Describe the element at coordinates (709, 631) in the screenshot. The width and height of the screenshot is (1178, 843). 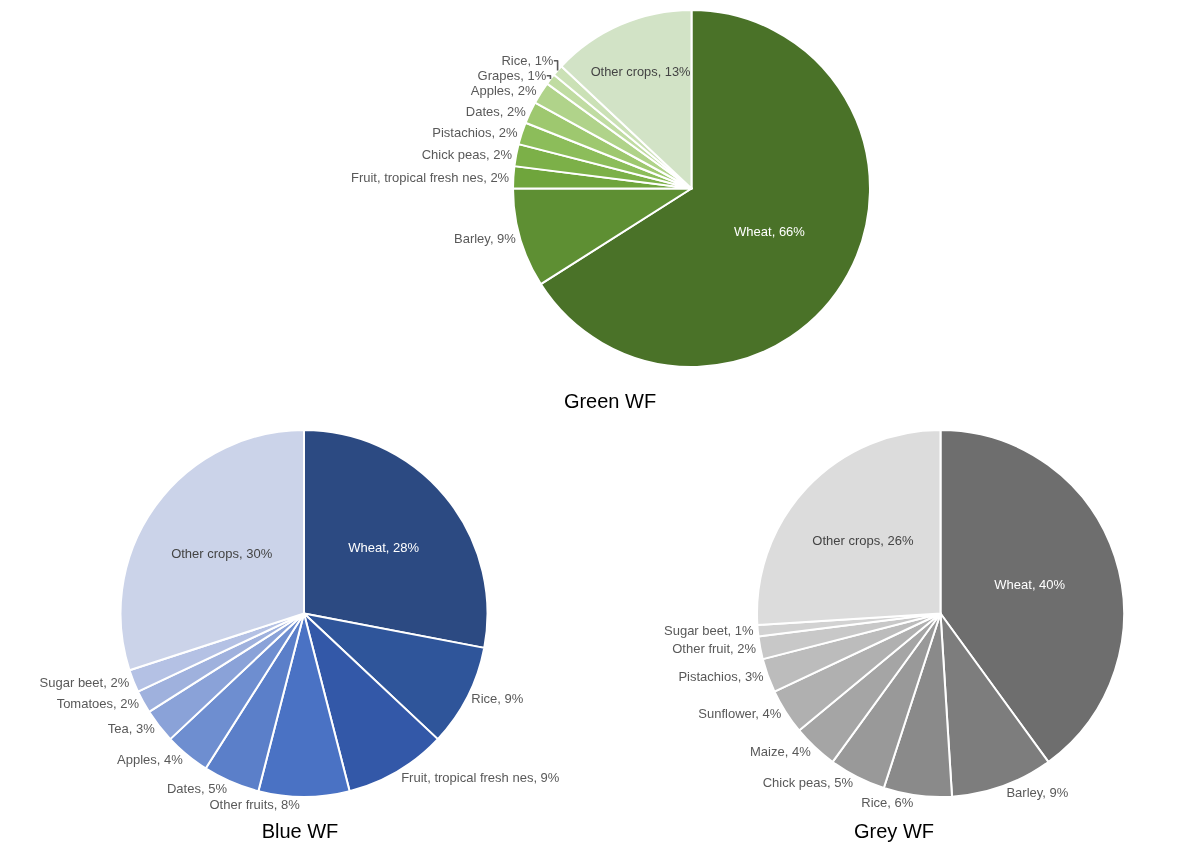
I see `slice-label: Sugar beet, 1%` at that location.